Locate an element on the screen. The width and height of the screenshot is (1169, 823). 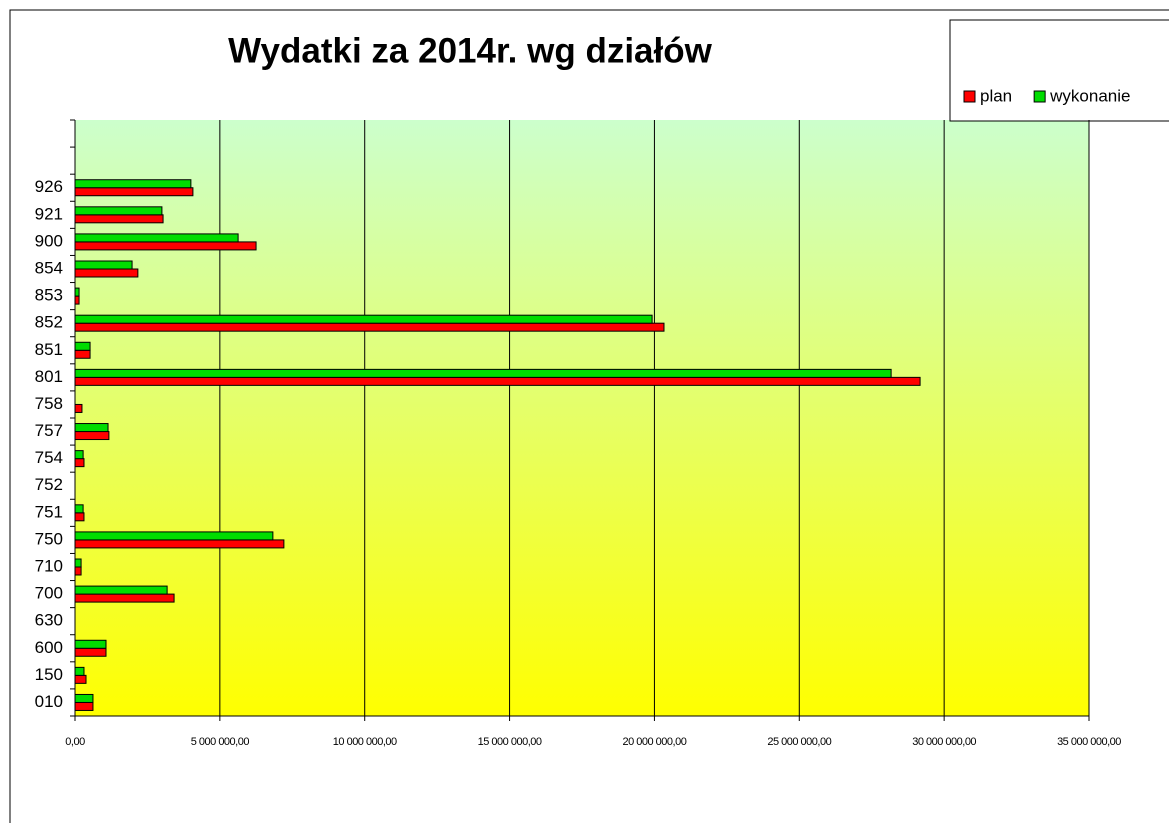
y-tick-label: 010 is located at coordinates (49, 701).